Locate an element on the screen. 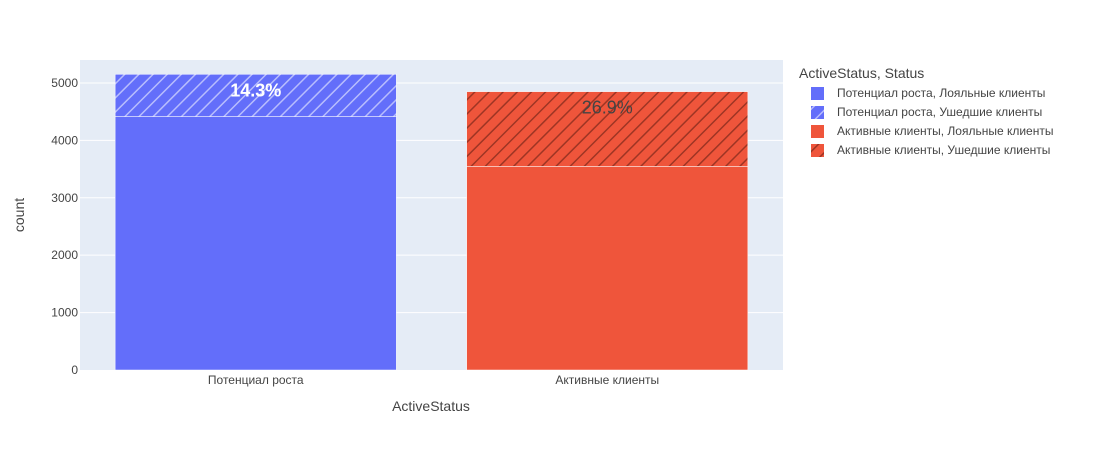 The image size is (1100, 450). legend-title: ActiveStatus, Status is located at coordinates (861, 73).